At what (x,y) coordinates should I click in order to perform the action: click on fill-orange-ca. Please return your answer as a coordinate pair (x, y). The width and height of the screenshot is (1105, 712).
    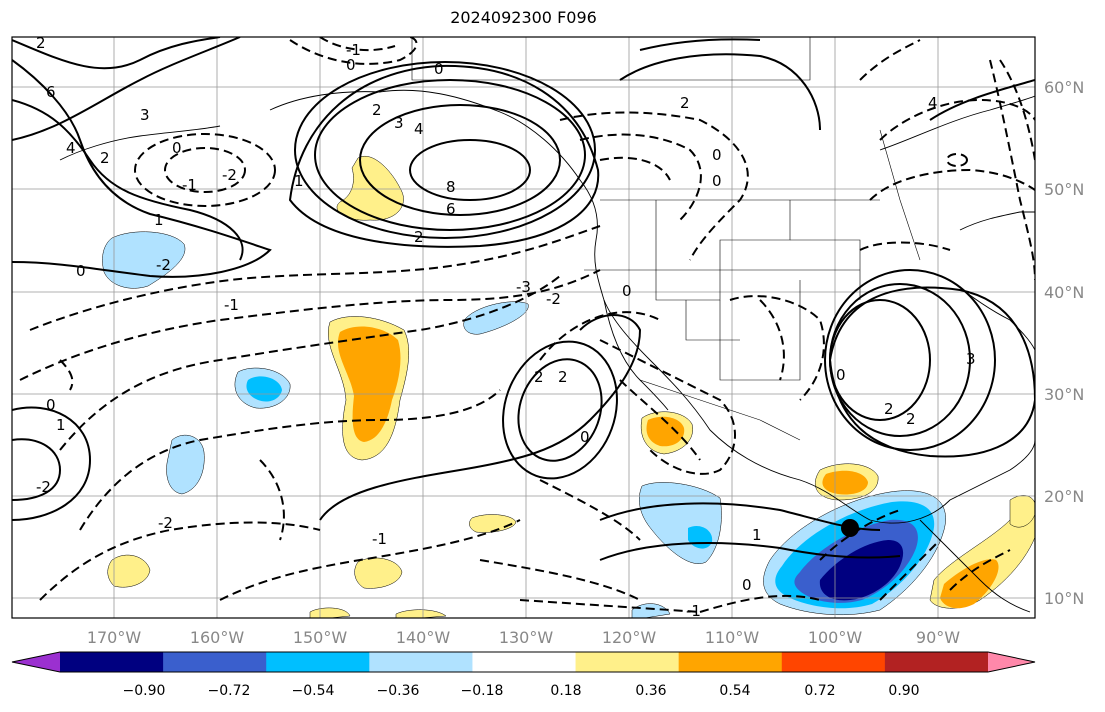
    Looking at the image, I should click on (969, 584).